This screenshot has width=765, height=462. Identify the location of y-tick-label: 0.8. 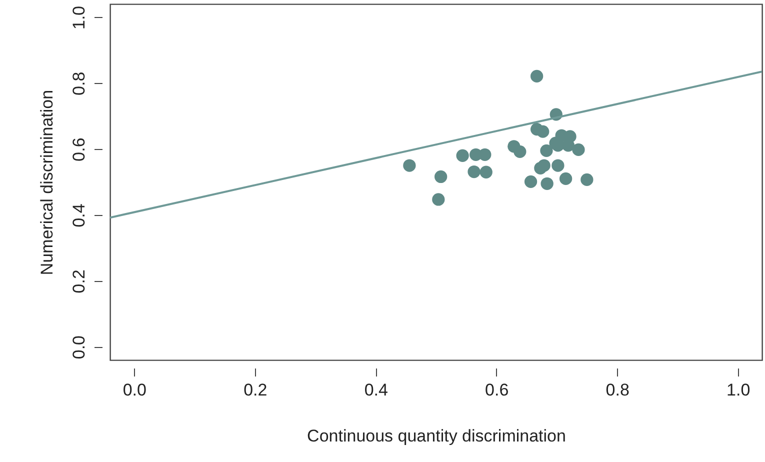
(79, 84).